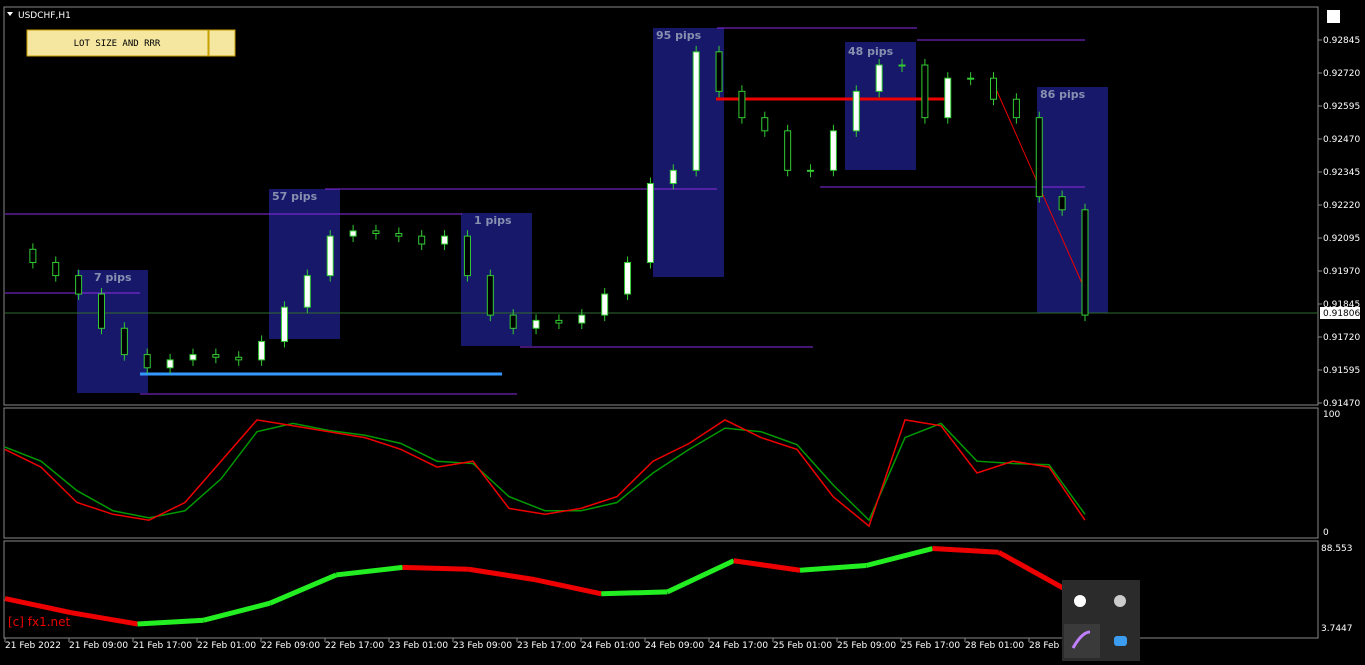 The height and width of the screenshot is (665, 1365). I want to click on lot-icon, so click(222, 43).